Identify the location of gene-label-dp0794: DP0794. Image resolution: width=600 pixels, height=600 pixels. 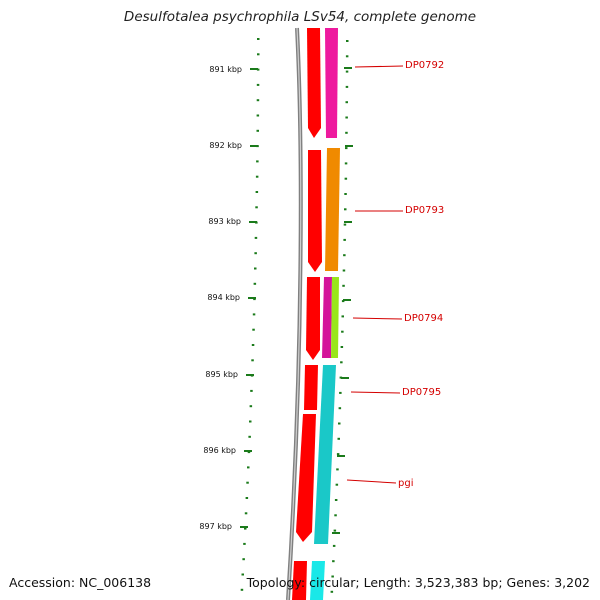
(423, 318).